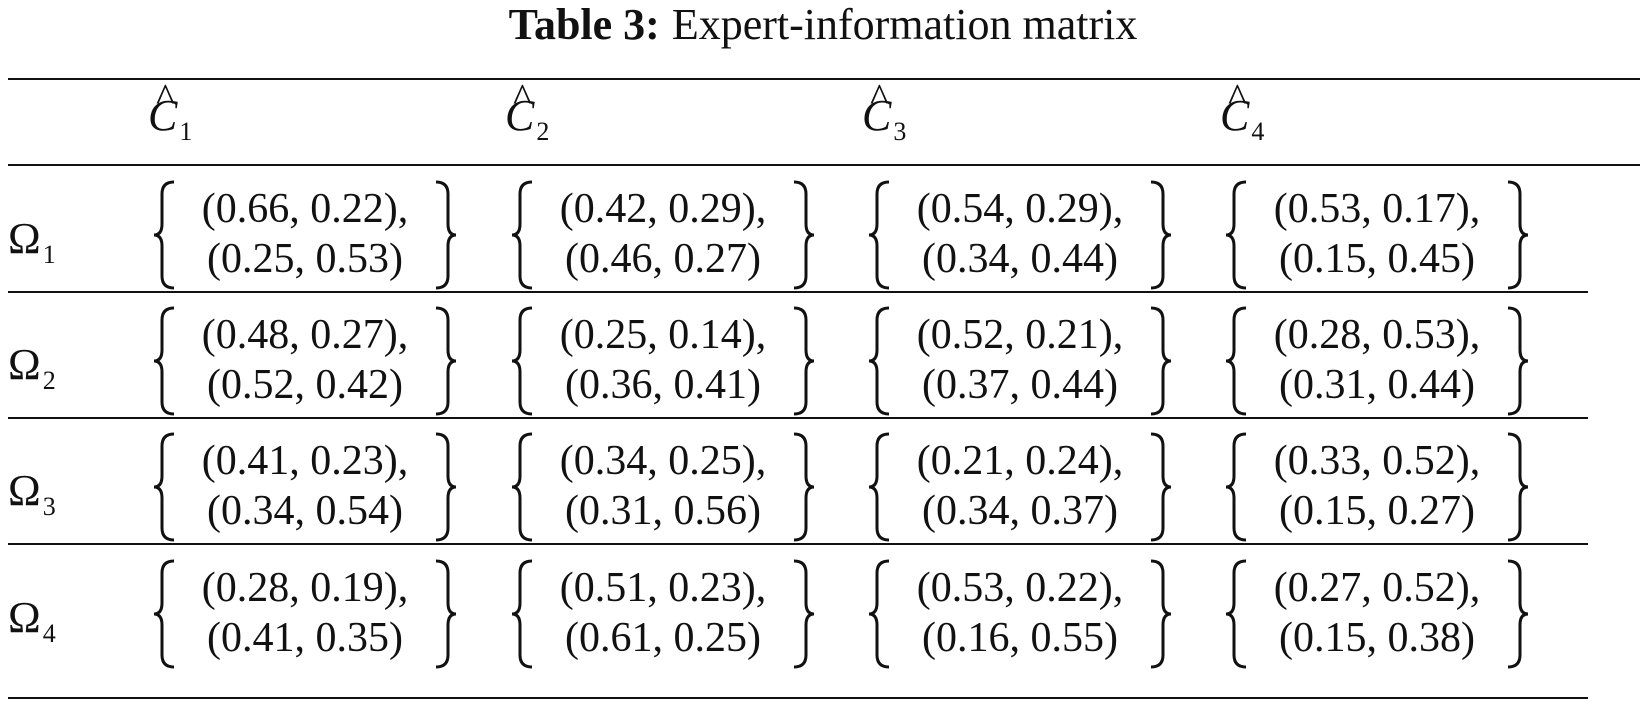 This screenshot has width=1646, height=708. I want to click on row-header-2: Ω2, so click(32, 373).